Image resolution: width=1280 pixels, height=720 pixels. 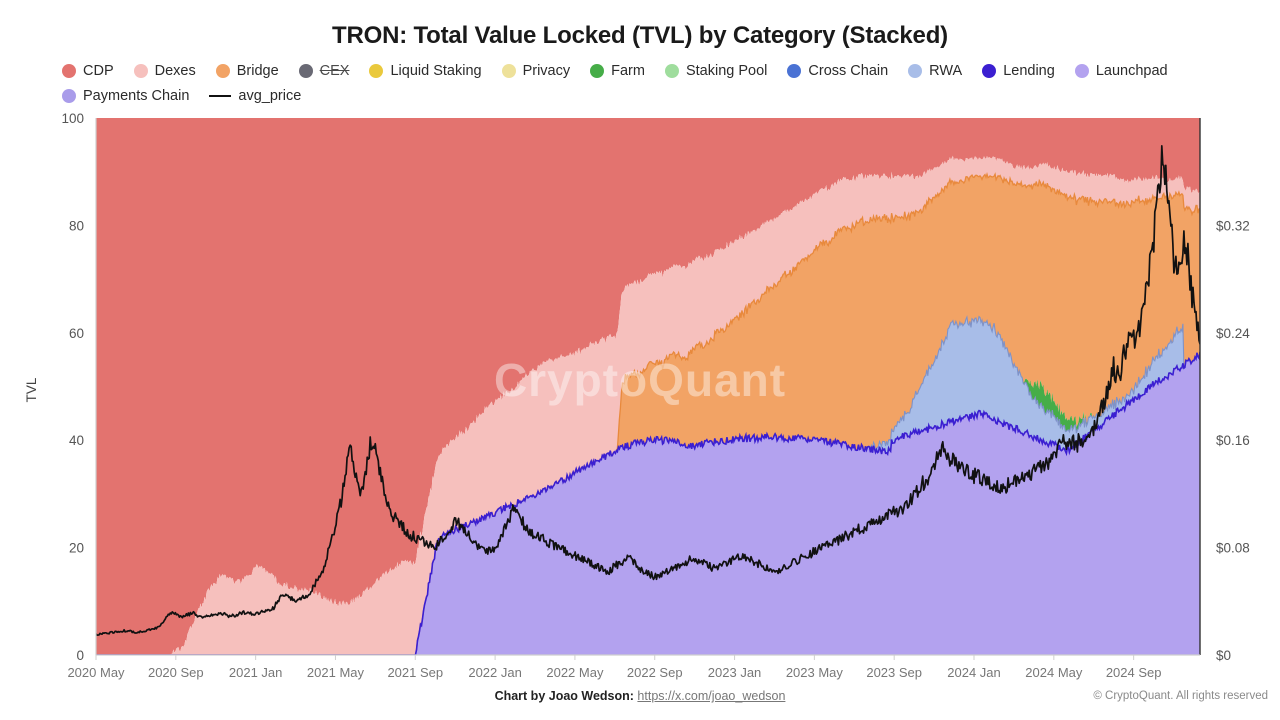 What do you see at coordinates (652, 96) in the screenshot?
I see `legend-row: Payments Chain avg_price` at bounding box center [652, 96].